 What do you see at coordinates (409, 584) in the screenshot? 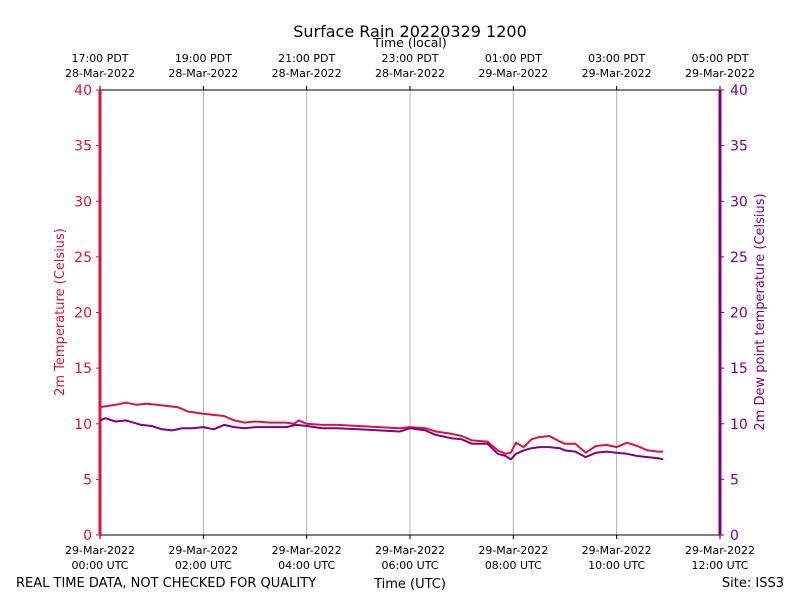
I see `x-axis-label: Time (UTC)` at bounding box center [409, 584].